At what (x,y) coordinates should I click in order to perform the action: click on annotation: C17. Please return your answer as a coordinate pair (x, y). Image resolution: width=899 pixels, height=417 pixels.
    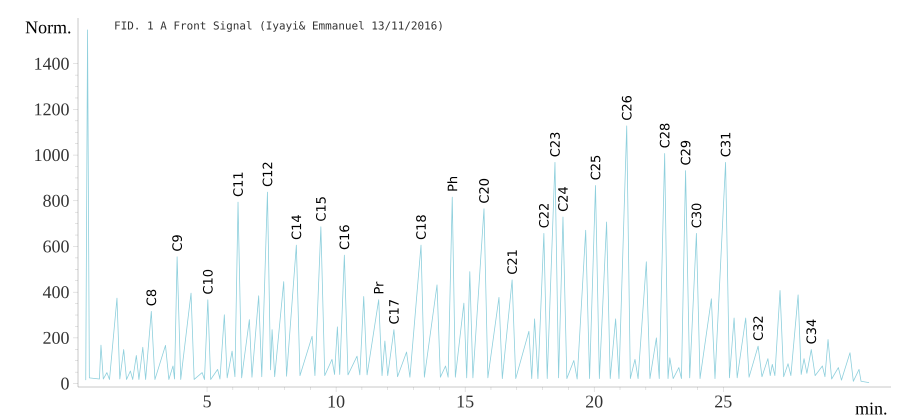
    Looking at the image, I should click on (394, 312).